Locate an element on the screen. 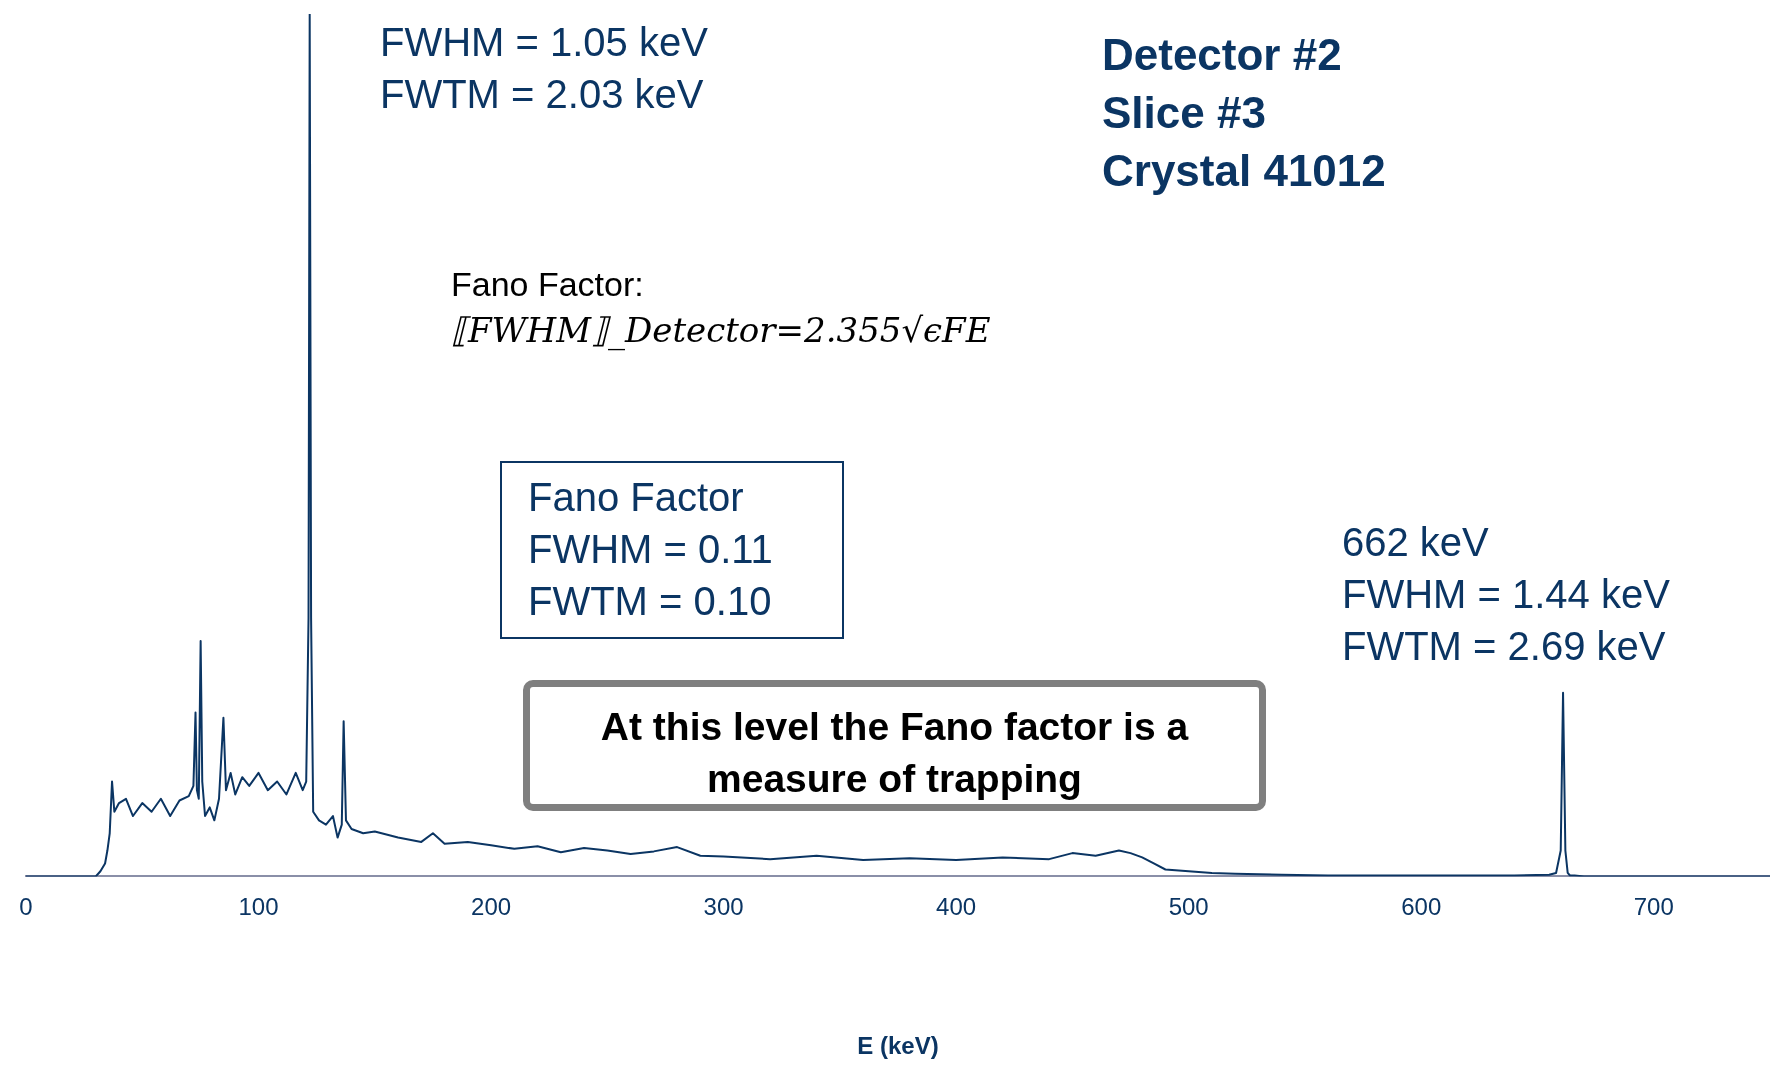  annotation: 662 keV FWHM = 1.44 keV FWTM = 2.69 keV is located at coordinates (1506, 594).